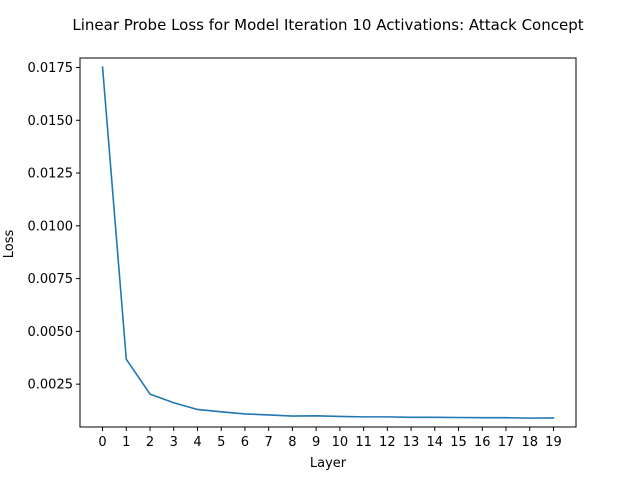 Image resolution: width=640 pixels, height=480 pixels. Describe the element at coordinates (221, 442) in the screenshot. I see `x-tick-label: 5` at that location.